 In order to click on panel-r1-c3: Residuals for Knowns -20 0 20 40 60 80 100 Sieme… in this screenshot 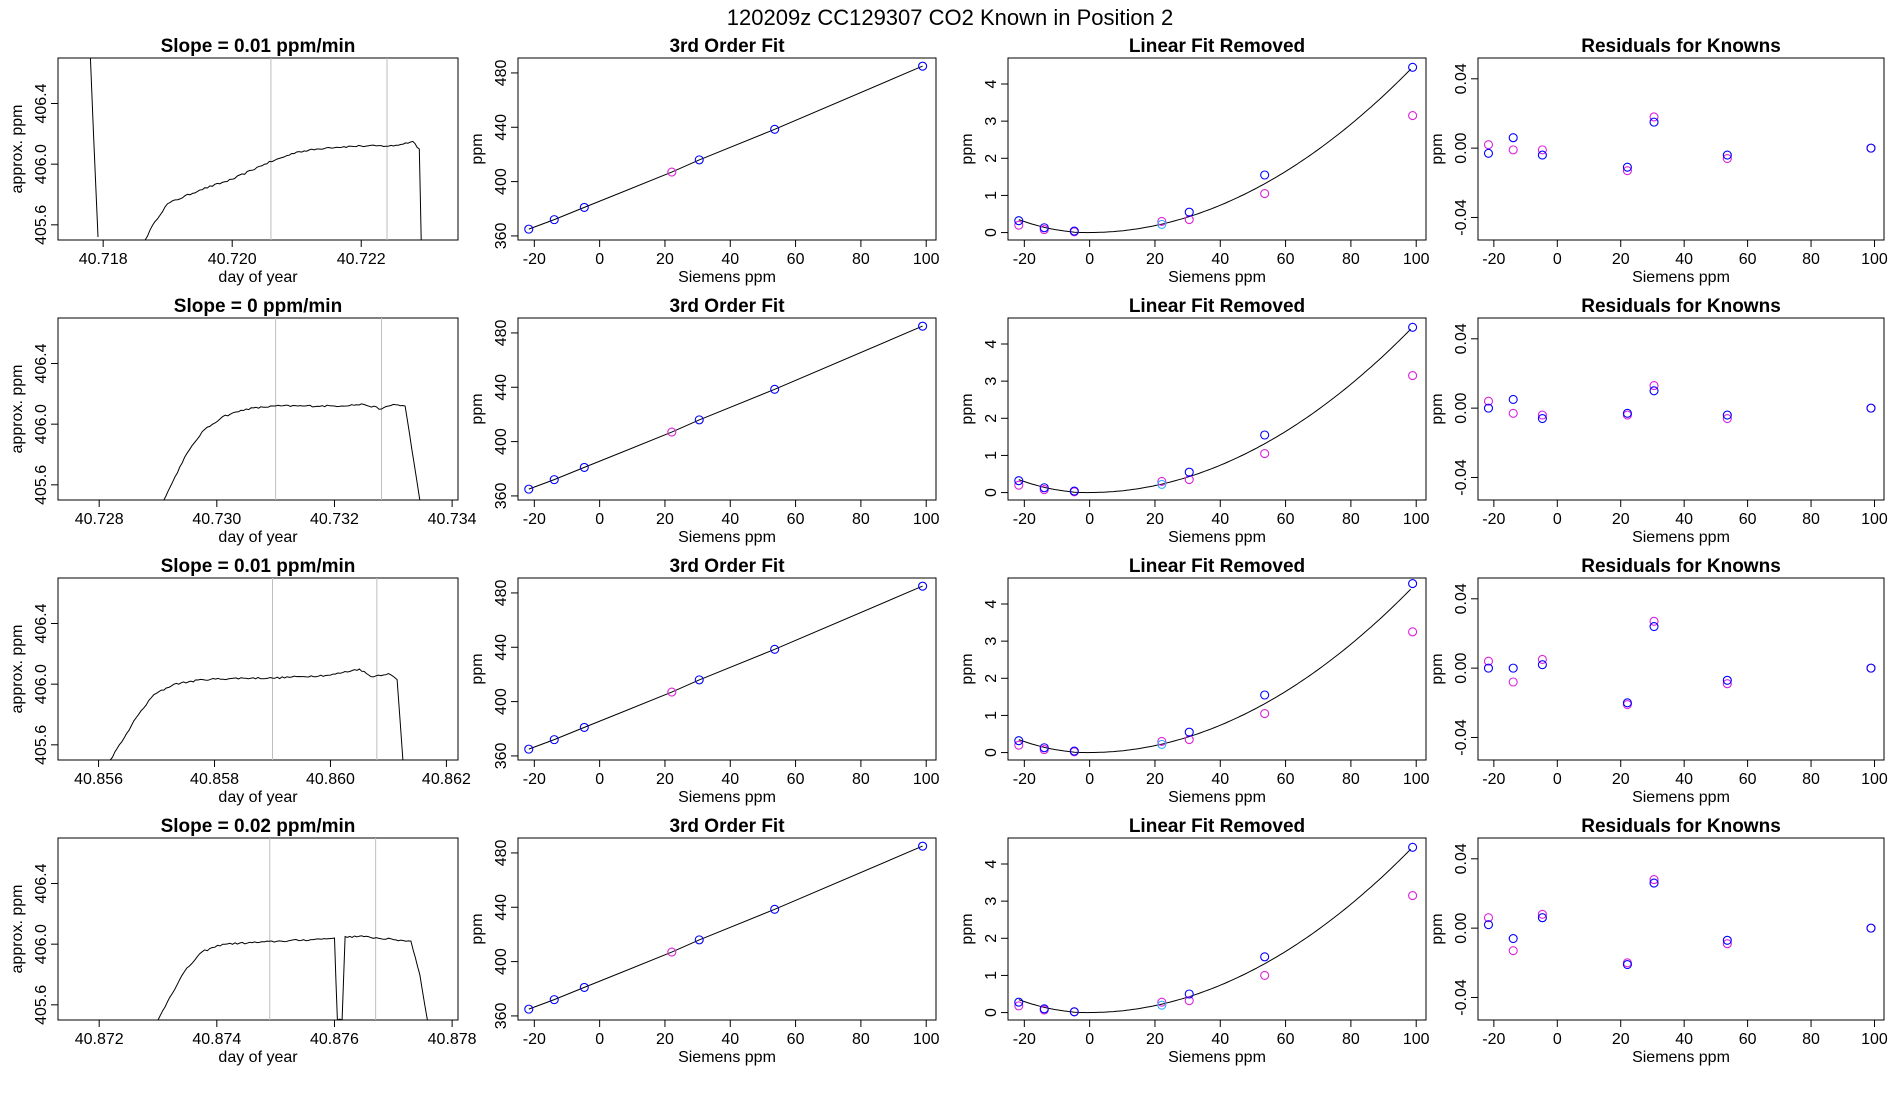, I will do `click(1658, 421)`.